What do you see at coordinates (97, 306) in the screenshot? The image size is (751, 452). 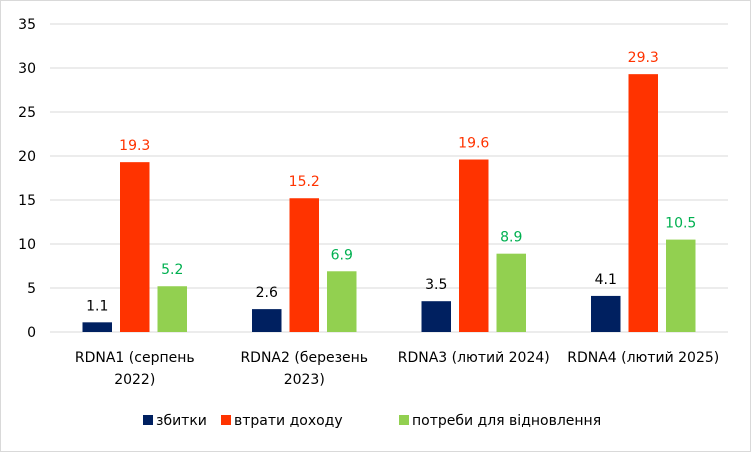 I see `data-label: 1.1` at bounding box center [97, 306].